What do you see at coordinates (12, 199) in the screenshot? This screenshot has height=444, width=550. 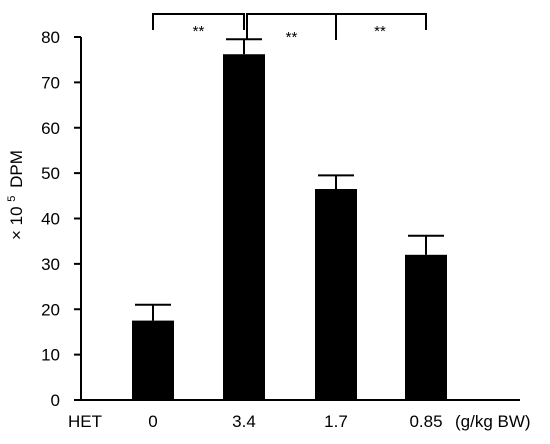 I see `y-axis-label-exponent: 5` at bounding box center [12, 199].